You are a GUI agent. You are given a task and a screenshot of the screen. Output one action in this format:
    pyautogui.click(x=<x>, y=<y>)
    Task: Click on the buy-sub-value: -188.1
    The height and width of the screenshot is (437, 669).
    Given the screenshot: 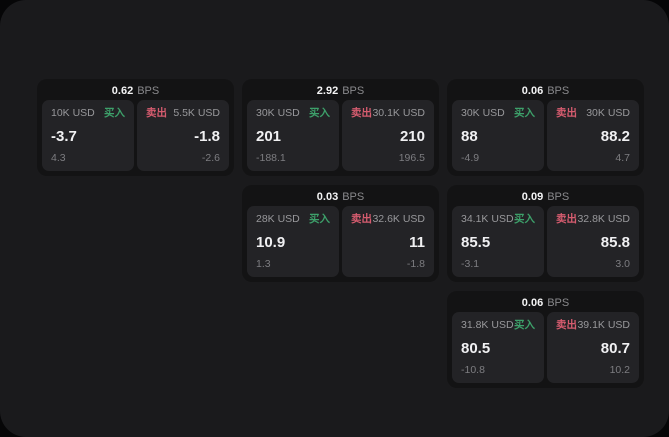 What is the action you would take?
    pyautogui.click(x=271, y=158)
    